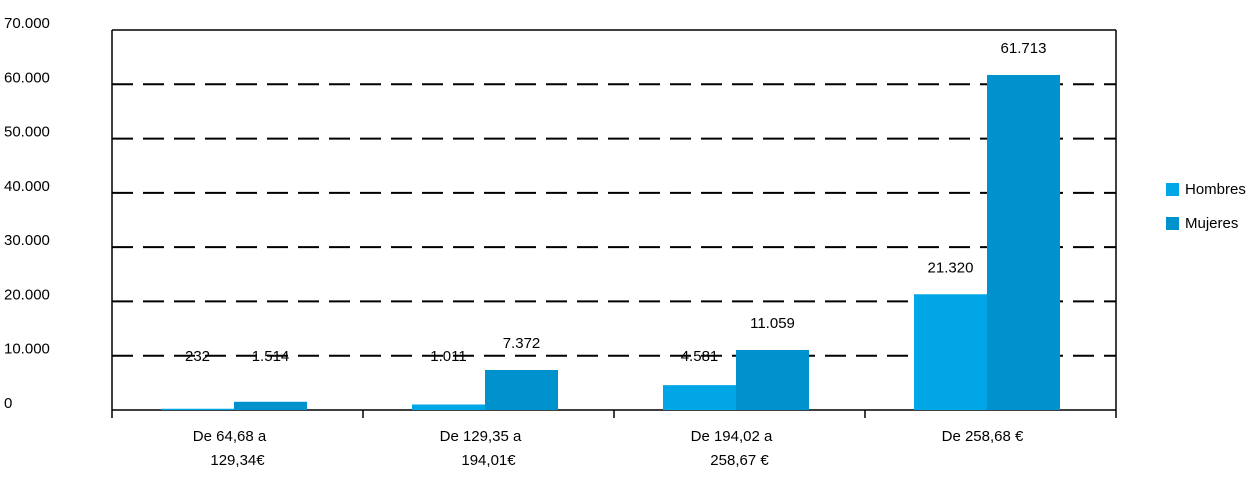 Image resolution: width=1257 pixels, height=477 pixels. I want to click on data-label: 1.514, so click(271, 356).